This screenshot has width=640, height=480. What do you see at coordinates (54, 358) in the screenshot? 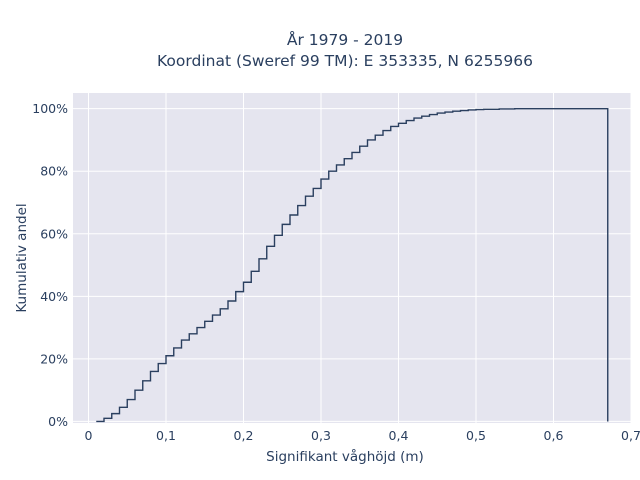
I see `y-tick-label: 20%` at bounding box center [54, 358].